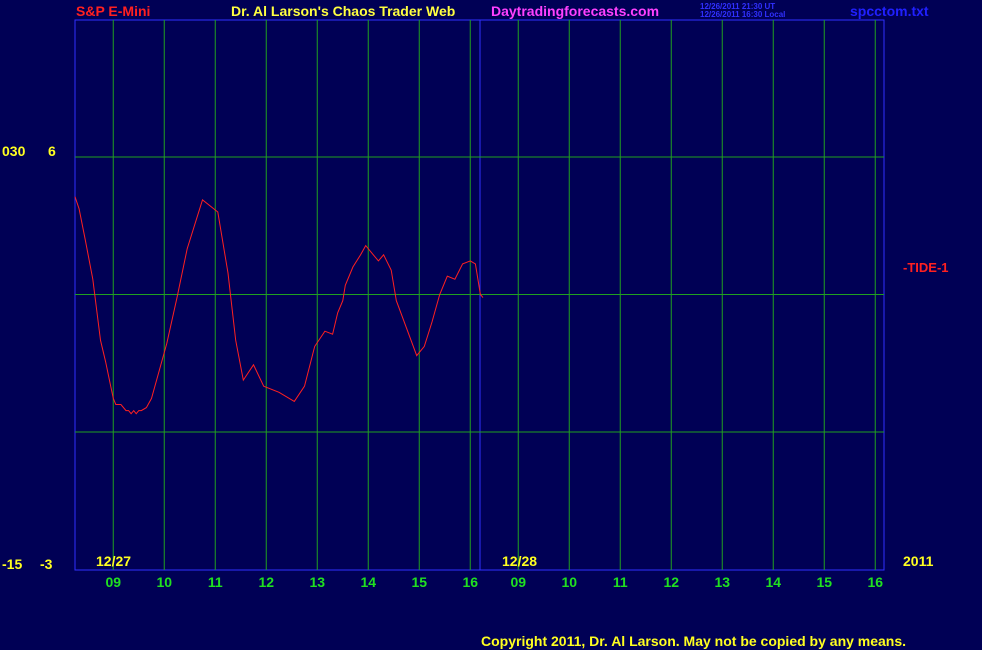  Describe the element at coordinates (12, 564) in the screenshot. I see `axis-bottom-label-1: -15` at that location.